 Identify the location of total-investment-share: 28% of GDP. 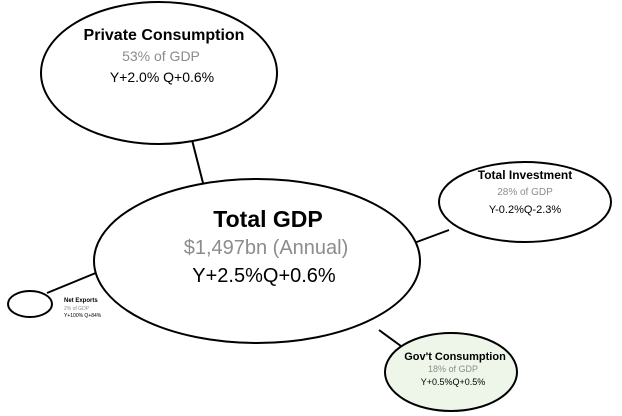
(525, 192).